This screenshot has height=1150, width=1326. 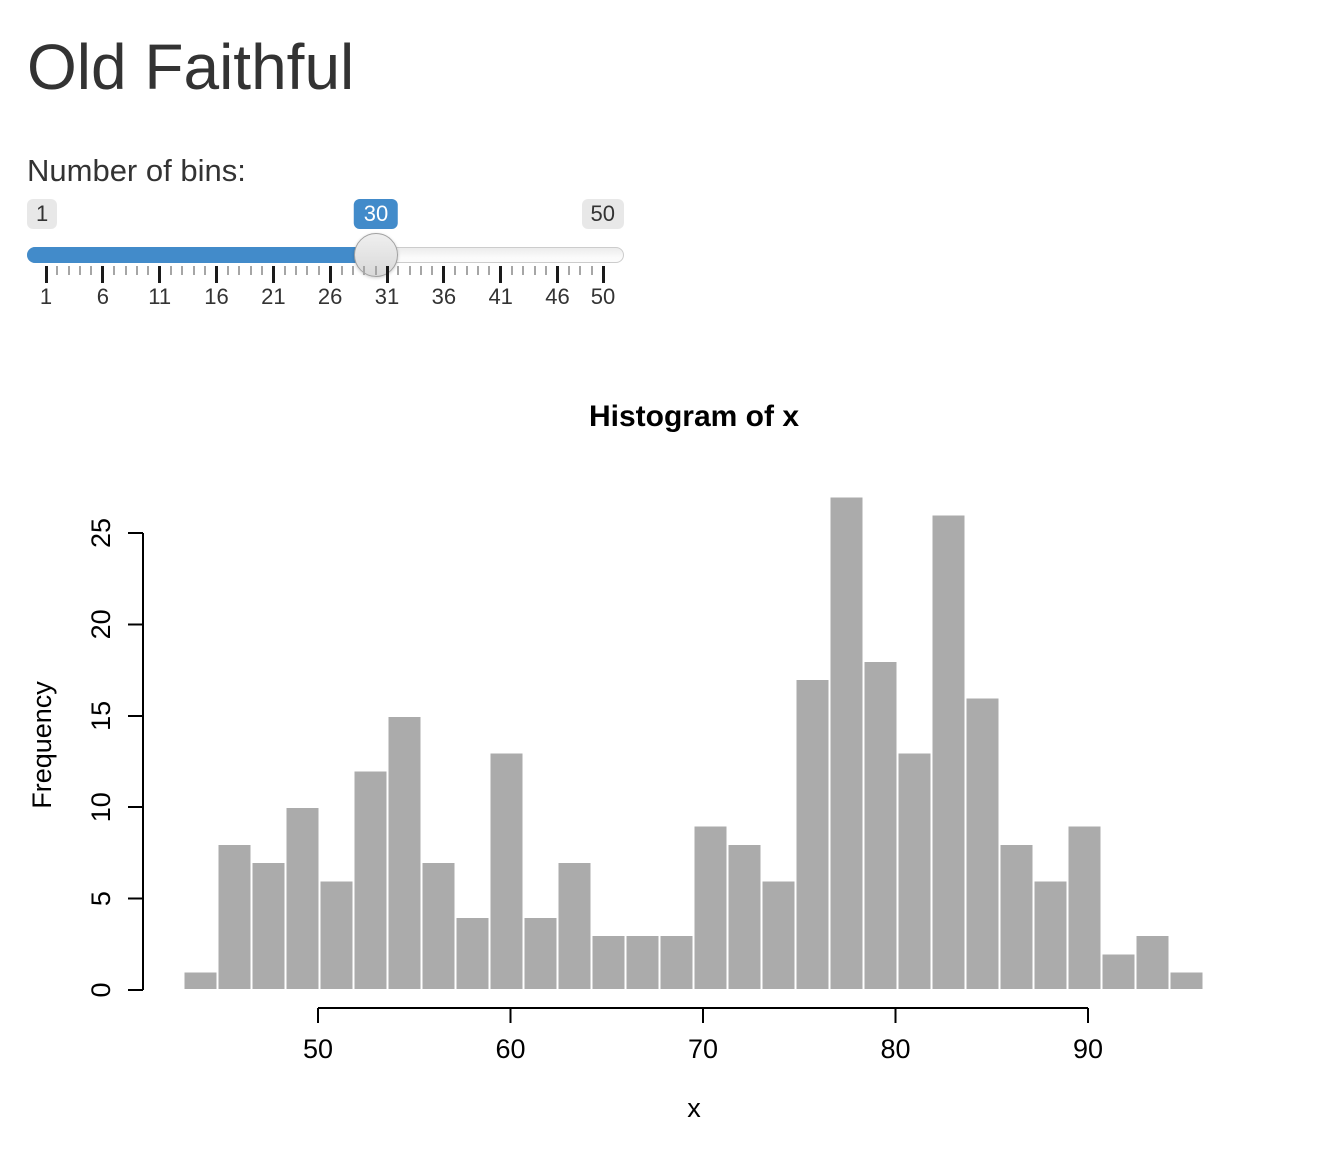 What do you see at coordinates (101, 533) in the screenshot?
I see `y-axis-tick-label: 25` at bounding box center [101, 533].